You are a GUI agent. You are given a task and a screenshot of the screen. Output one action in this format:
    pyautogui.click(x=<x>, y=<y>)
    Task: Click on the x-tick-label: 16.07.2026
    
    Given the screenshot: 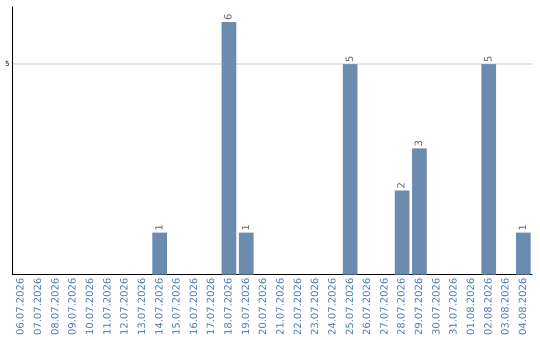 What is the action you would take?
    pyautogui.click(x=194, y=307)
    